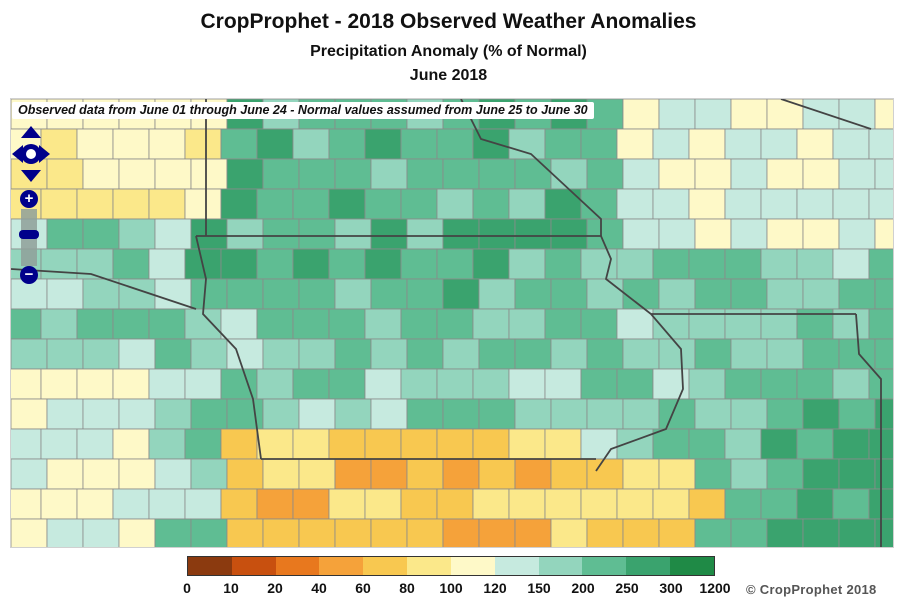 The image size is (897, 606). What do you see at coordinates (363, 588) in the screenshot?
I see `legend-tick-label: 60` at bounding box center [363, 588].